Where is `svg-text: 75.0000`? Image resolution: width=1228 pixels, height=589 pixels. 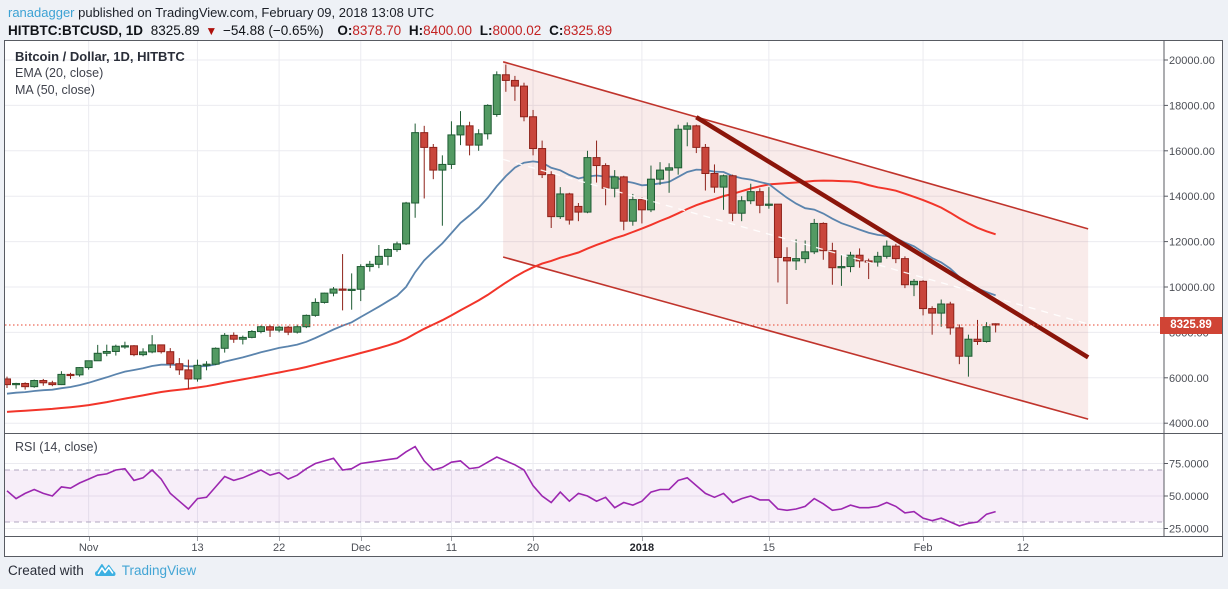
svg-text: 75.0000 is located at coordinates (1189, 465).